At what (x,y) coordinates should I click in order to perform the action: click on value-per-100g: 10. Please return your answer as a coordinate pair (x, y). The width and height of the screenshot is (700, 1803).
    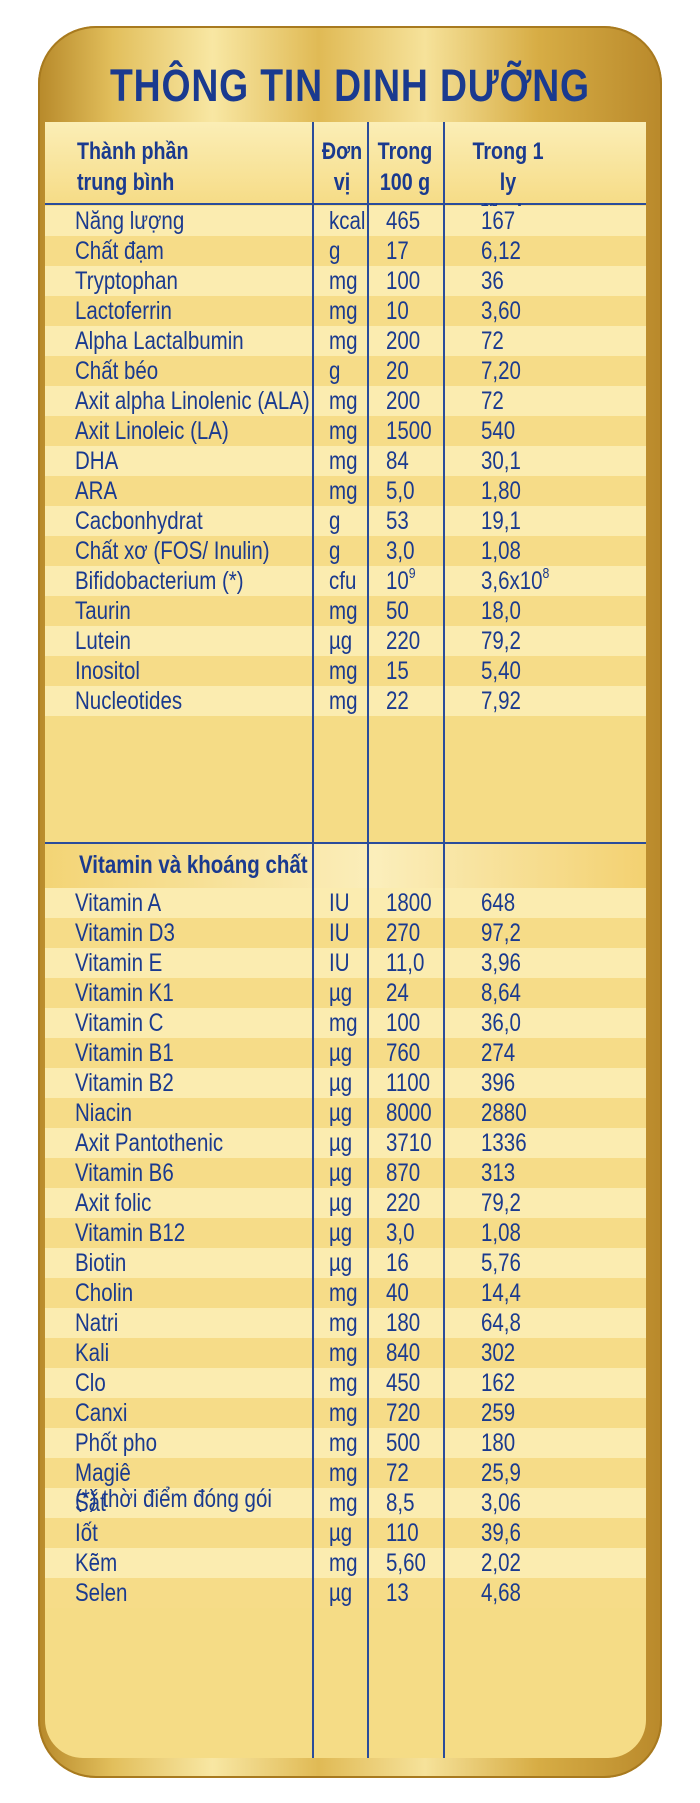
    Looking at the image, I should click on (397, 311).